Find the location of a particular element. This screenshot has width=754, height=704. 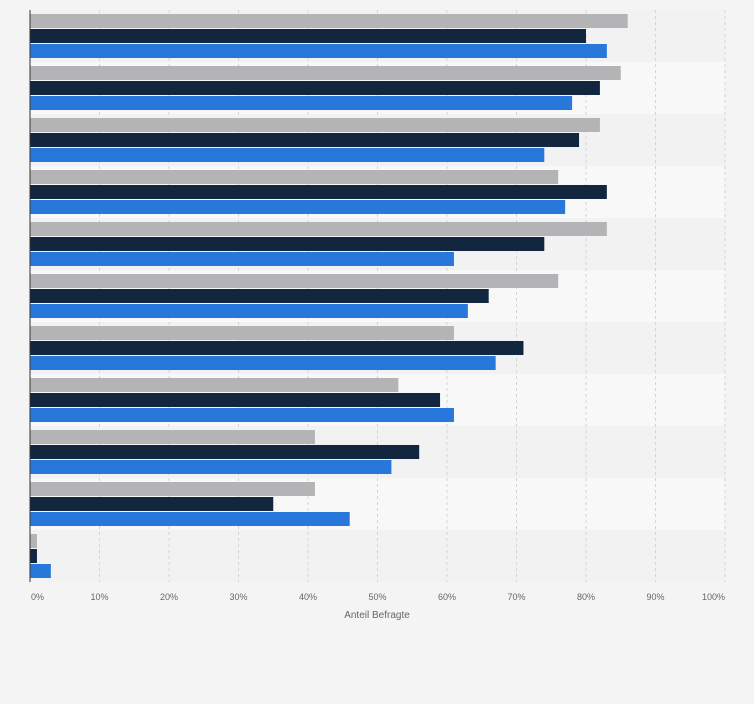

x-tick-label: 10% is located at coordinates (99, 597).